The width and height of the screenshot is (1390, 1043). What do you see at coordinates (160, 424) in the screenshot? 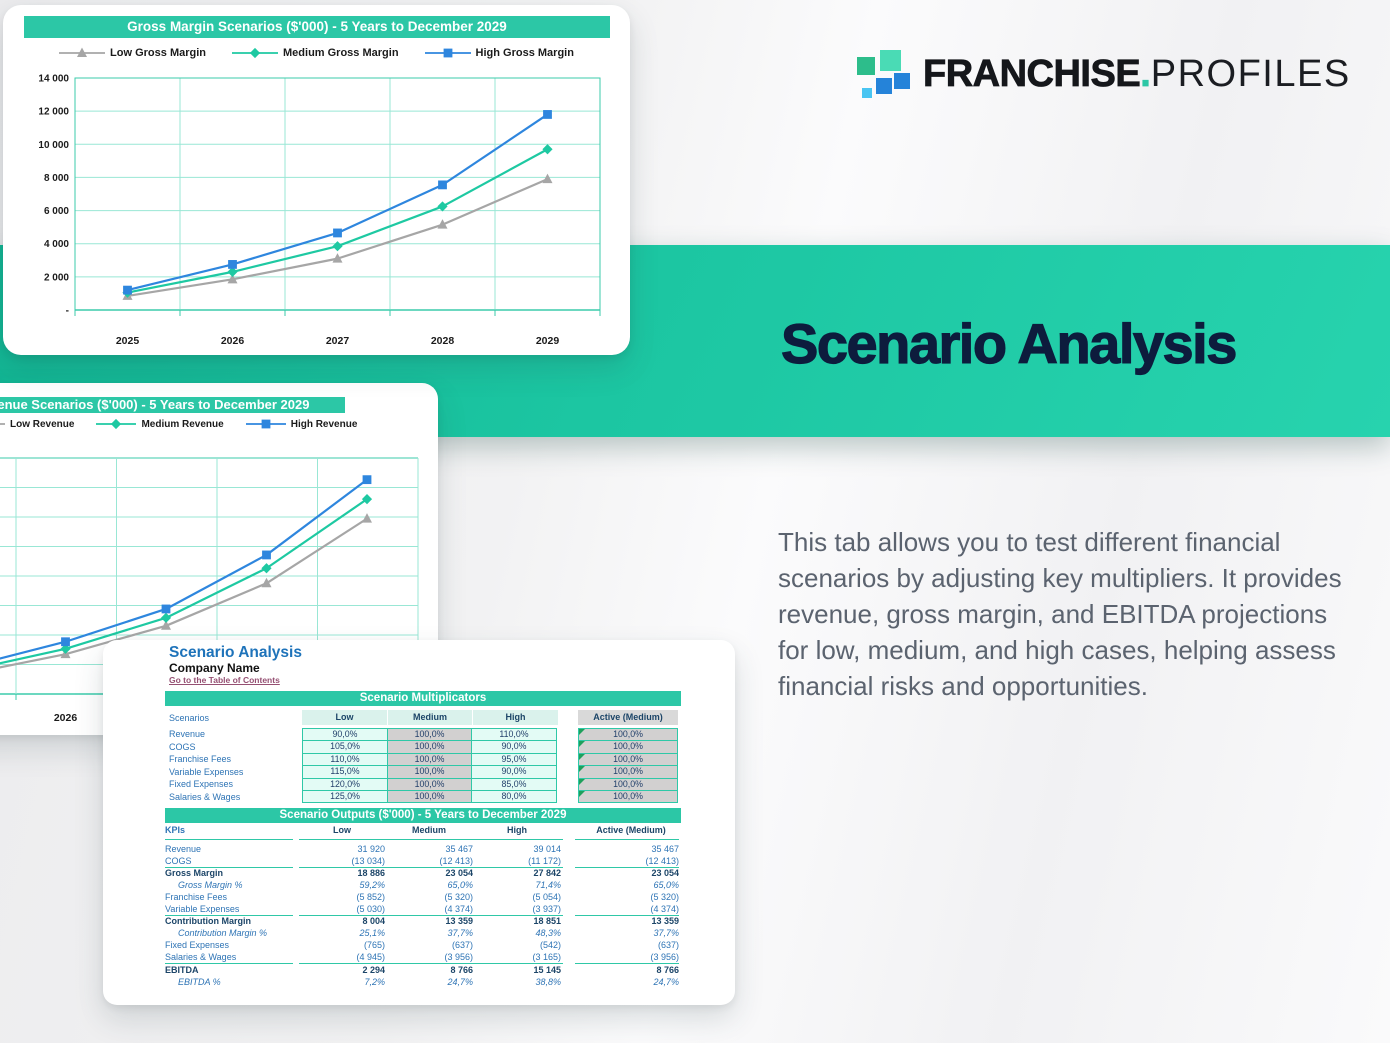
I see `legend-item: Medium Revenue` at bounding box center [160, 424].